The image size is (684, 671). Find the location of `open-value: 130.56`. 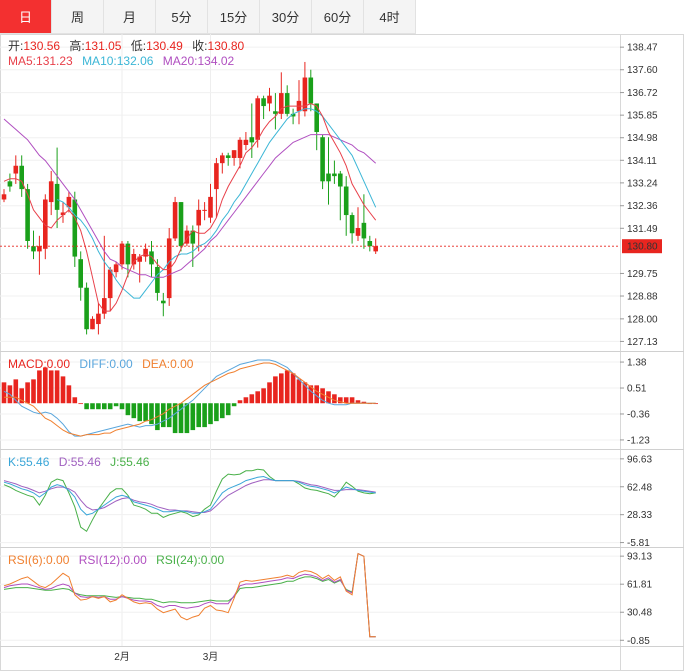

open-value: 130.56 is located at coordinates (41, 46).